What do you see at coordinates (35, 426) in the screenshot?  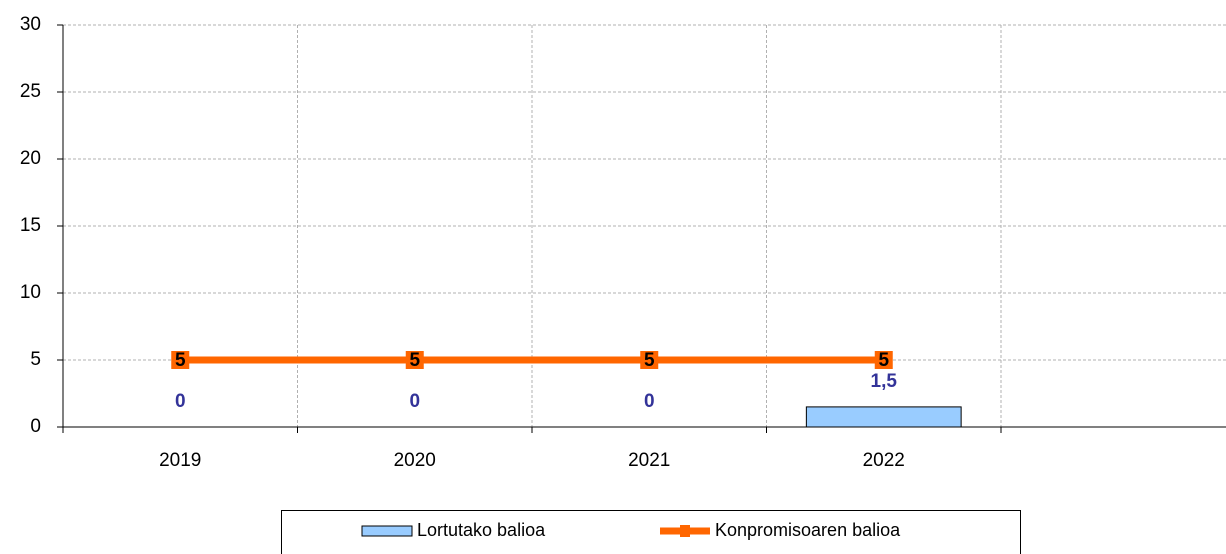 I see `y-tick-label: 0` at bounding box center [35, 426].